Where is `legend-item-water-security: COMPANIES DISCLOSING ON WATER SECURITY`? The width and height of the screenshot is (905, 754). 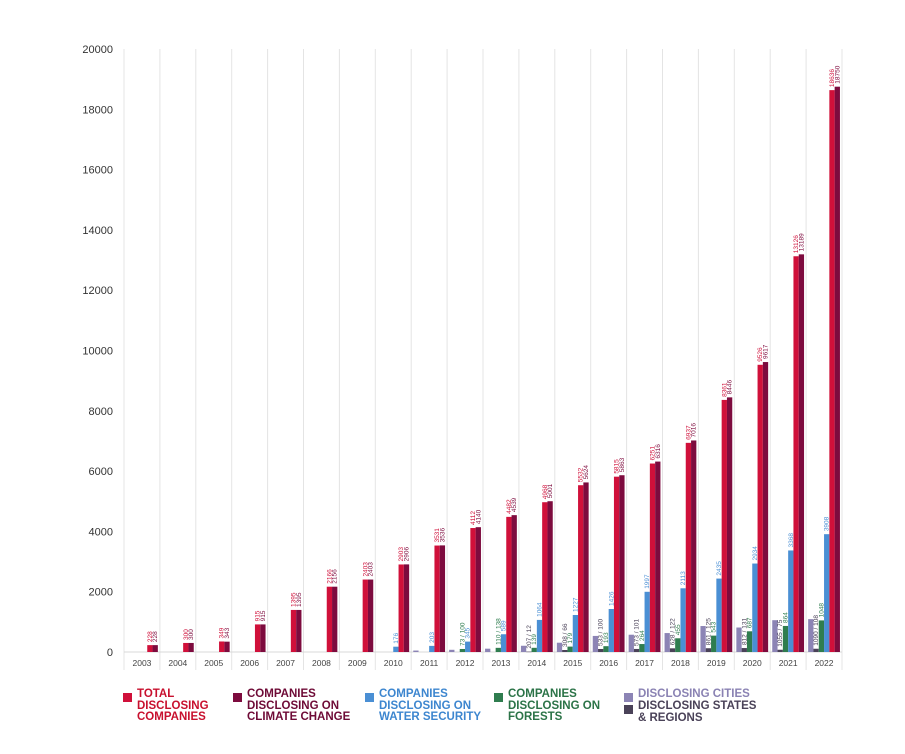 legend-item-water-security: COMPANIES DISCLOSING ON WATER SECURITY is located at coordinates (423, 706).